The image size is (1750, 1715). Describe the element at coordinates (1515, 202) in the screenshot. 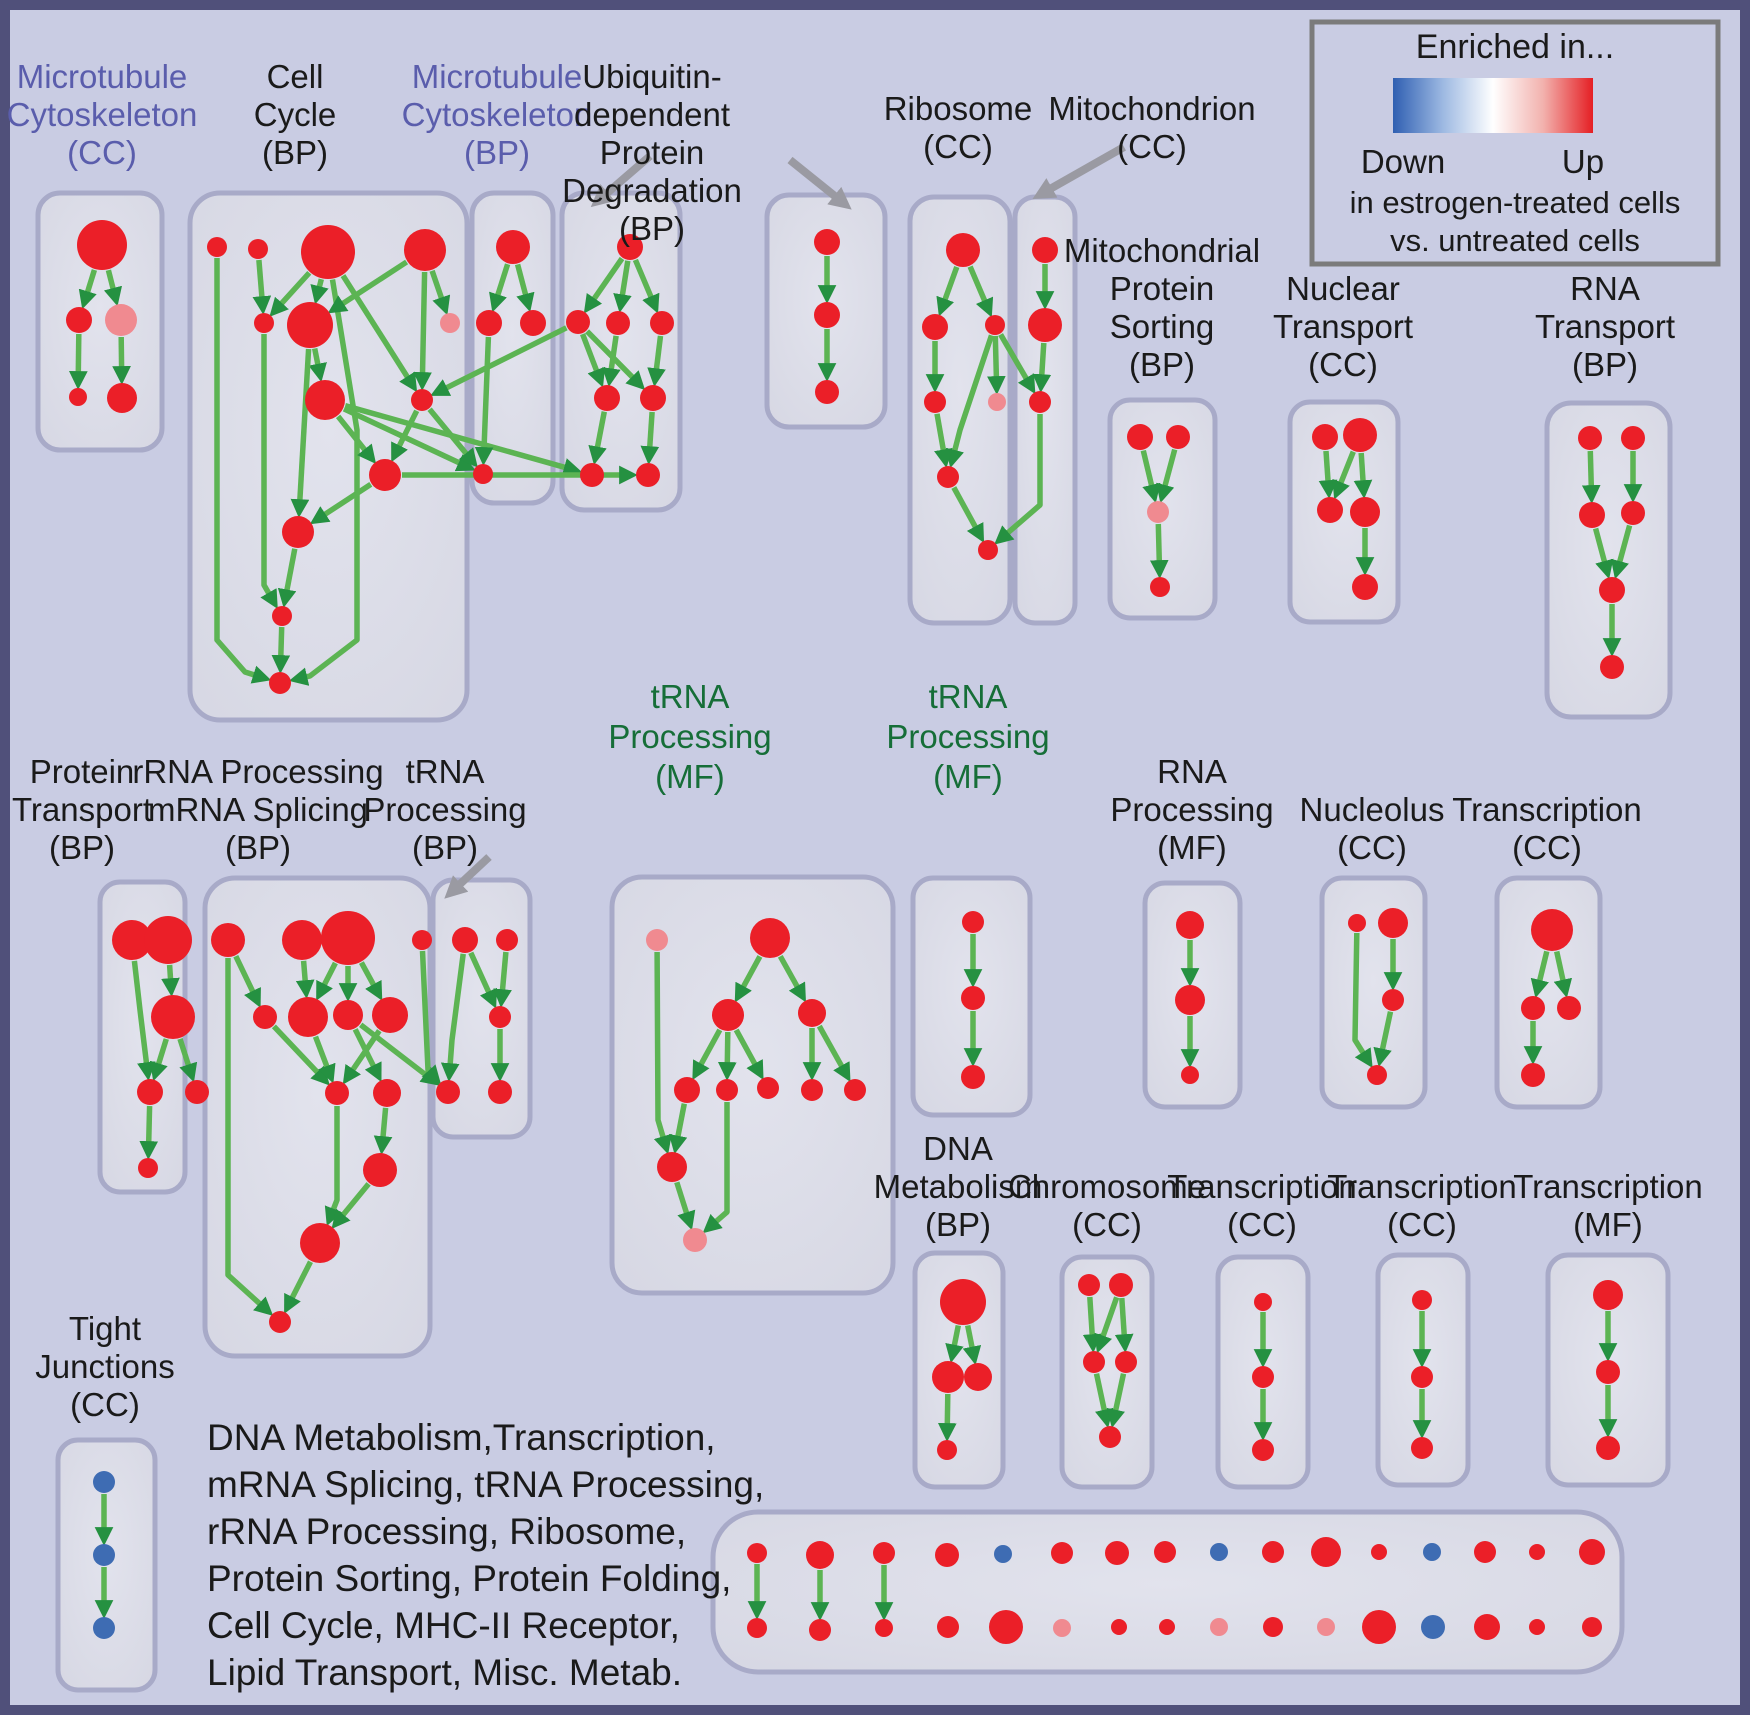

I see `legend-subtitle-1: in estrogen-treated cells` at that location.